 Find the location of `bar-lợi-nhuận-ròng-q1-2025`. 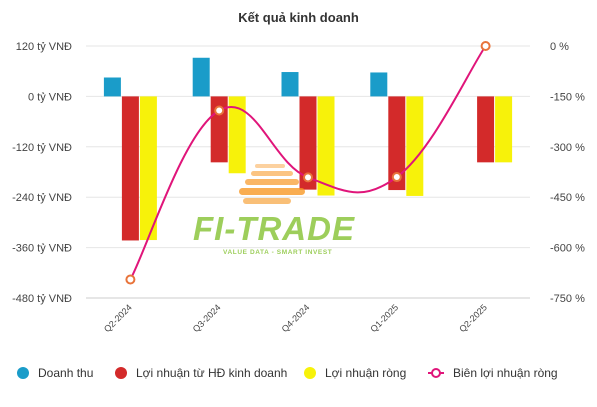

bar-lợi-nhuận-ròng-q1-2025 is located at coordinates (415, 146).